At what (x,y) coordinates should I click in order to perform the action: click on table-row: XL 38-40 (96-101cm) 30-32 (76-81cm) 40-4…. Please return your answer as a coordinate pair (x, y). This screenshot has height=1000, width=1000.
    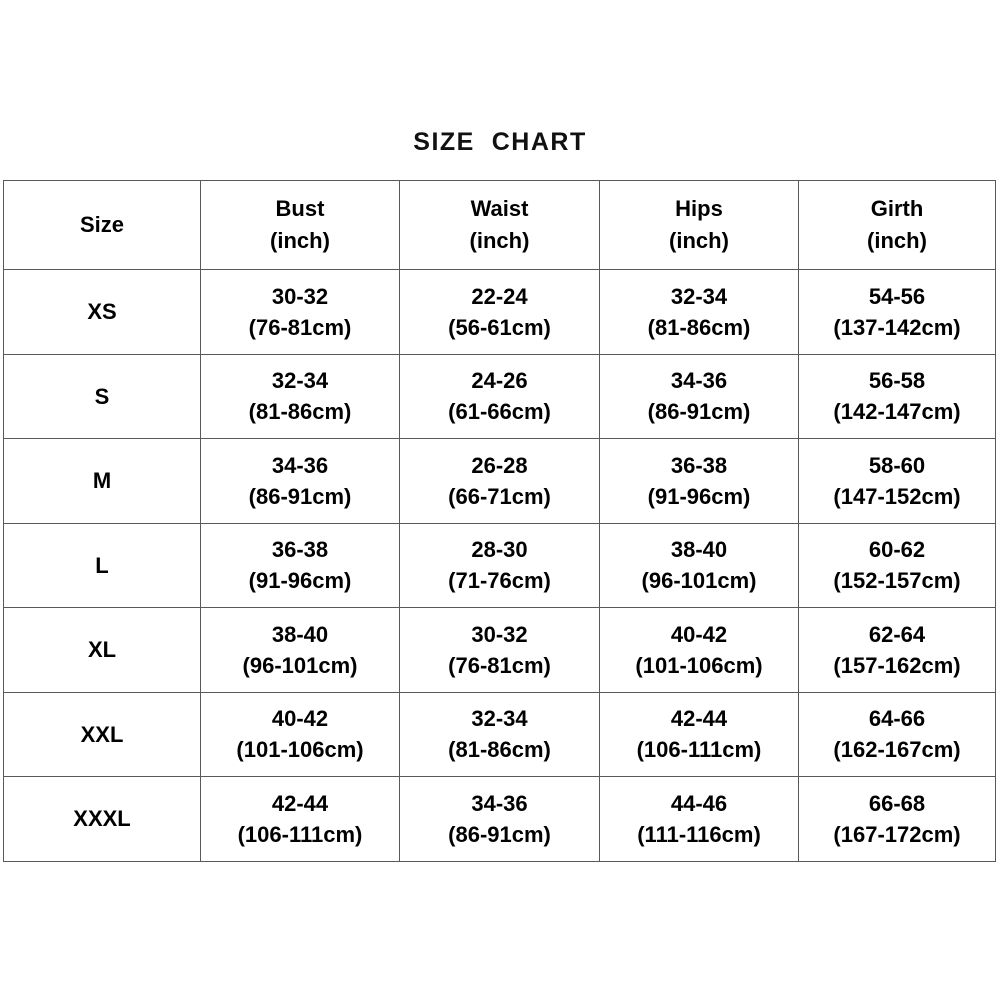
    Looking at the image, I should click on (499, 650).